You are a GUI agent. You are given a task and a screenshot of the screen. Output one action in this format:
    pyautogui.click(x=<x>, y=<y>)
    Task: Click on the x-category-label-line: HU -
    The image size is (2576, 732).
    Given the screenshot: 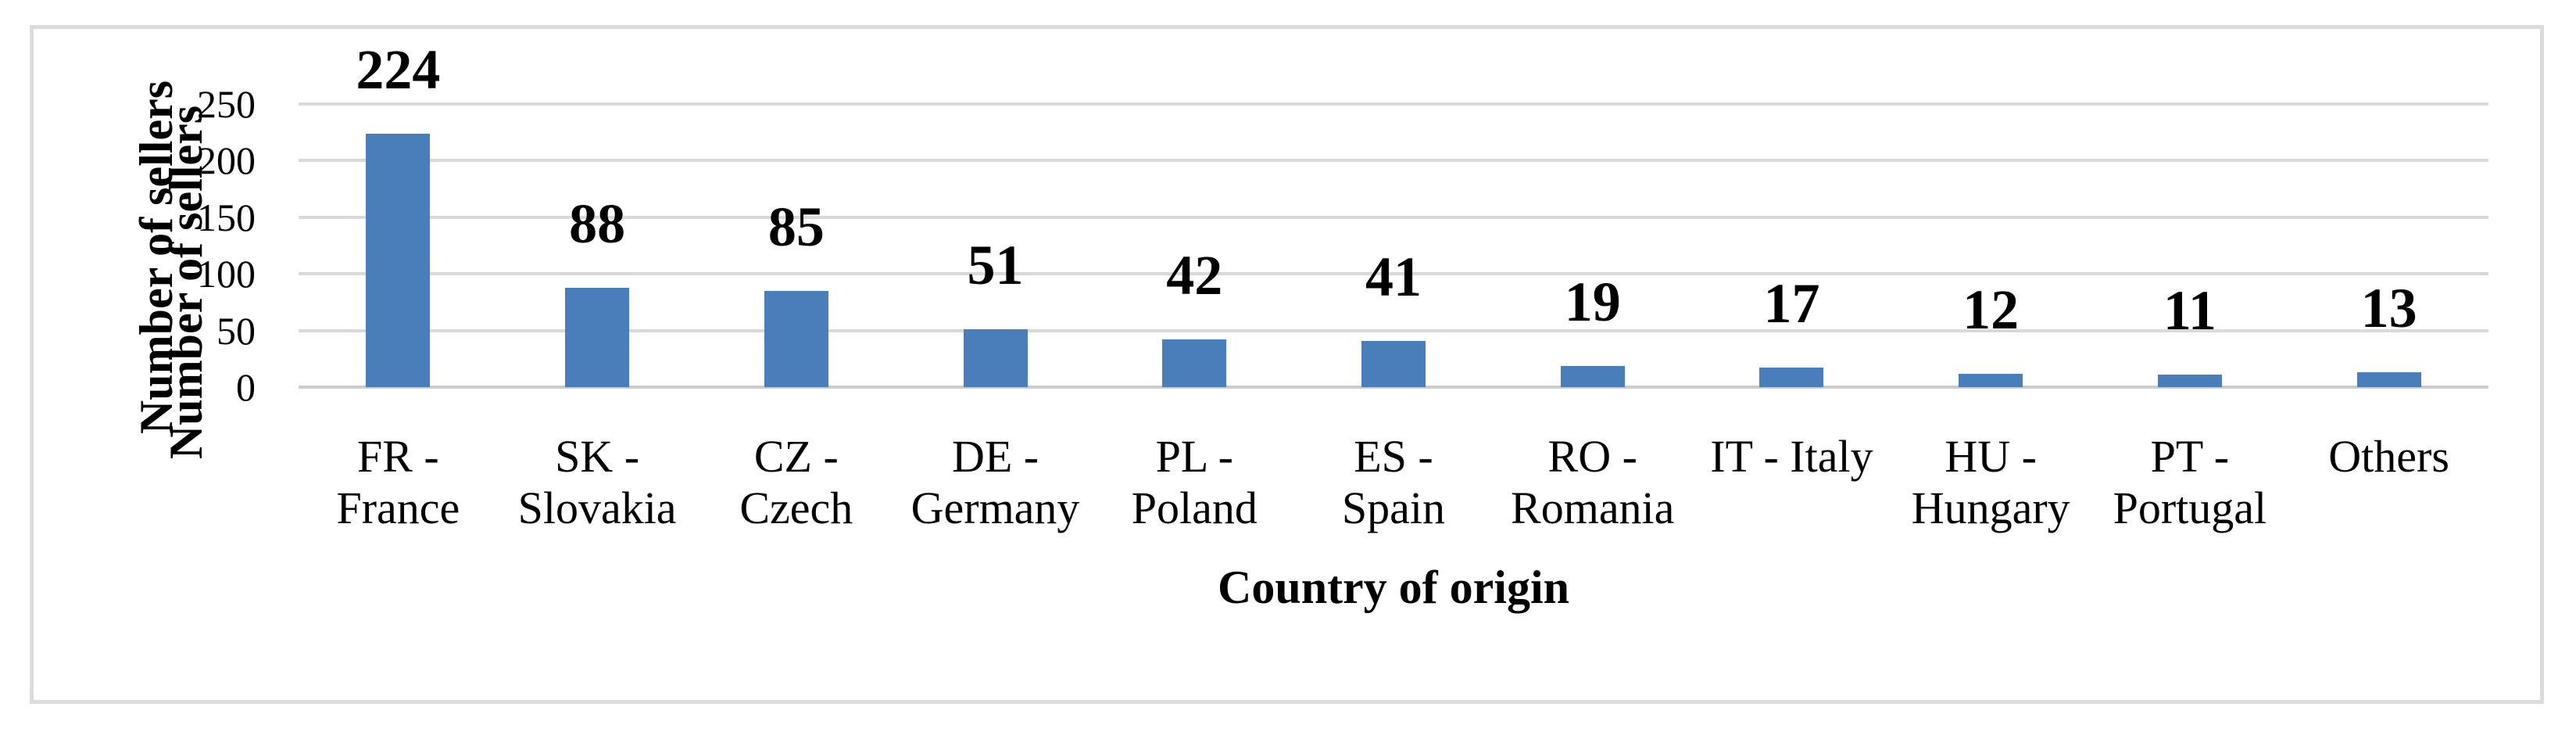 What is the action you would take?
    pyautogui.click(x=1991, y=456)
    